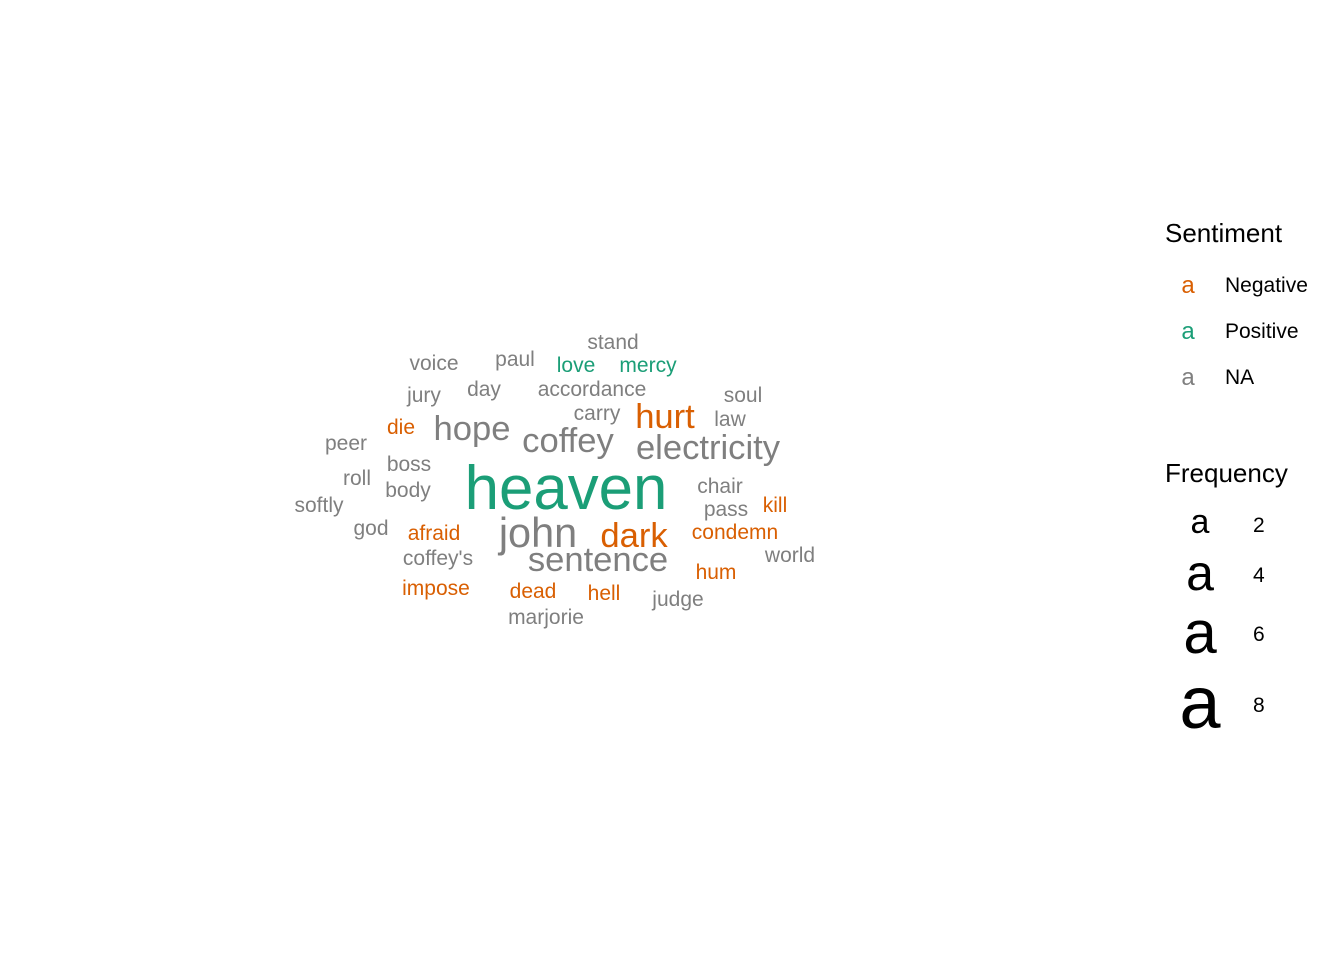 The width and height of the screenshot is (1344, 960). I want to click on word-dead: dead, so click(533, 591).